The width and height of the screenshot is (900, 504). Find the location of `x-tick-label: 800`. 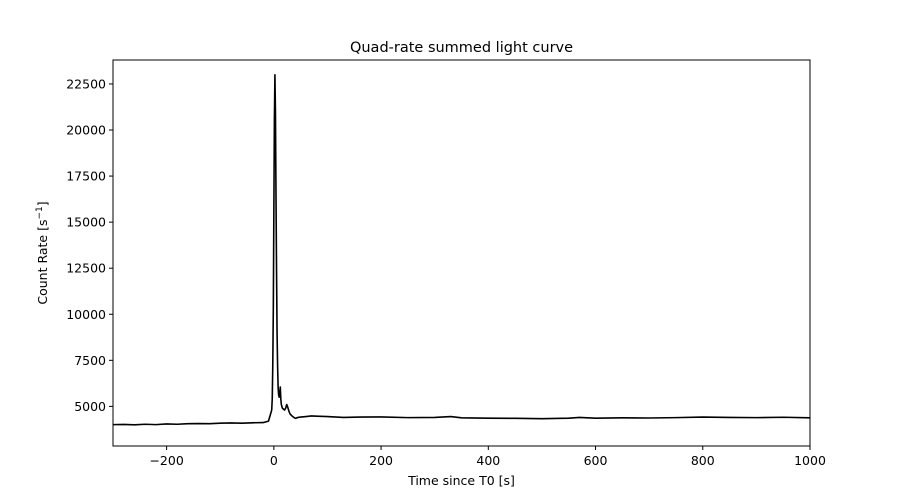

x-tick-label: 800 is located at coordinates (703, 460).